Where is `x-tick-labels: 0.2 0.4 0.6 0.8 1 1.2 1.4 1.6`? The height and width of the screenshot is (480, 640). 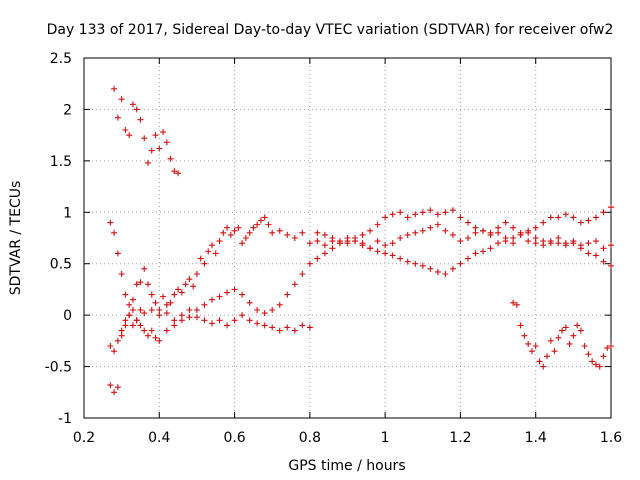
x-tick-labels: 0.2 0.4 0.6 0.8 1 1.2 1.4 1.6 is located at coordinates (347, 438).